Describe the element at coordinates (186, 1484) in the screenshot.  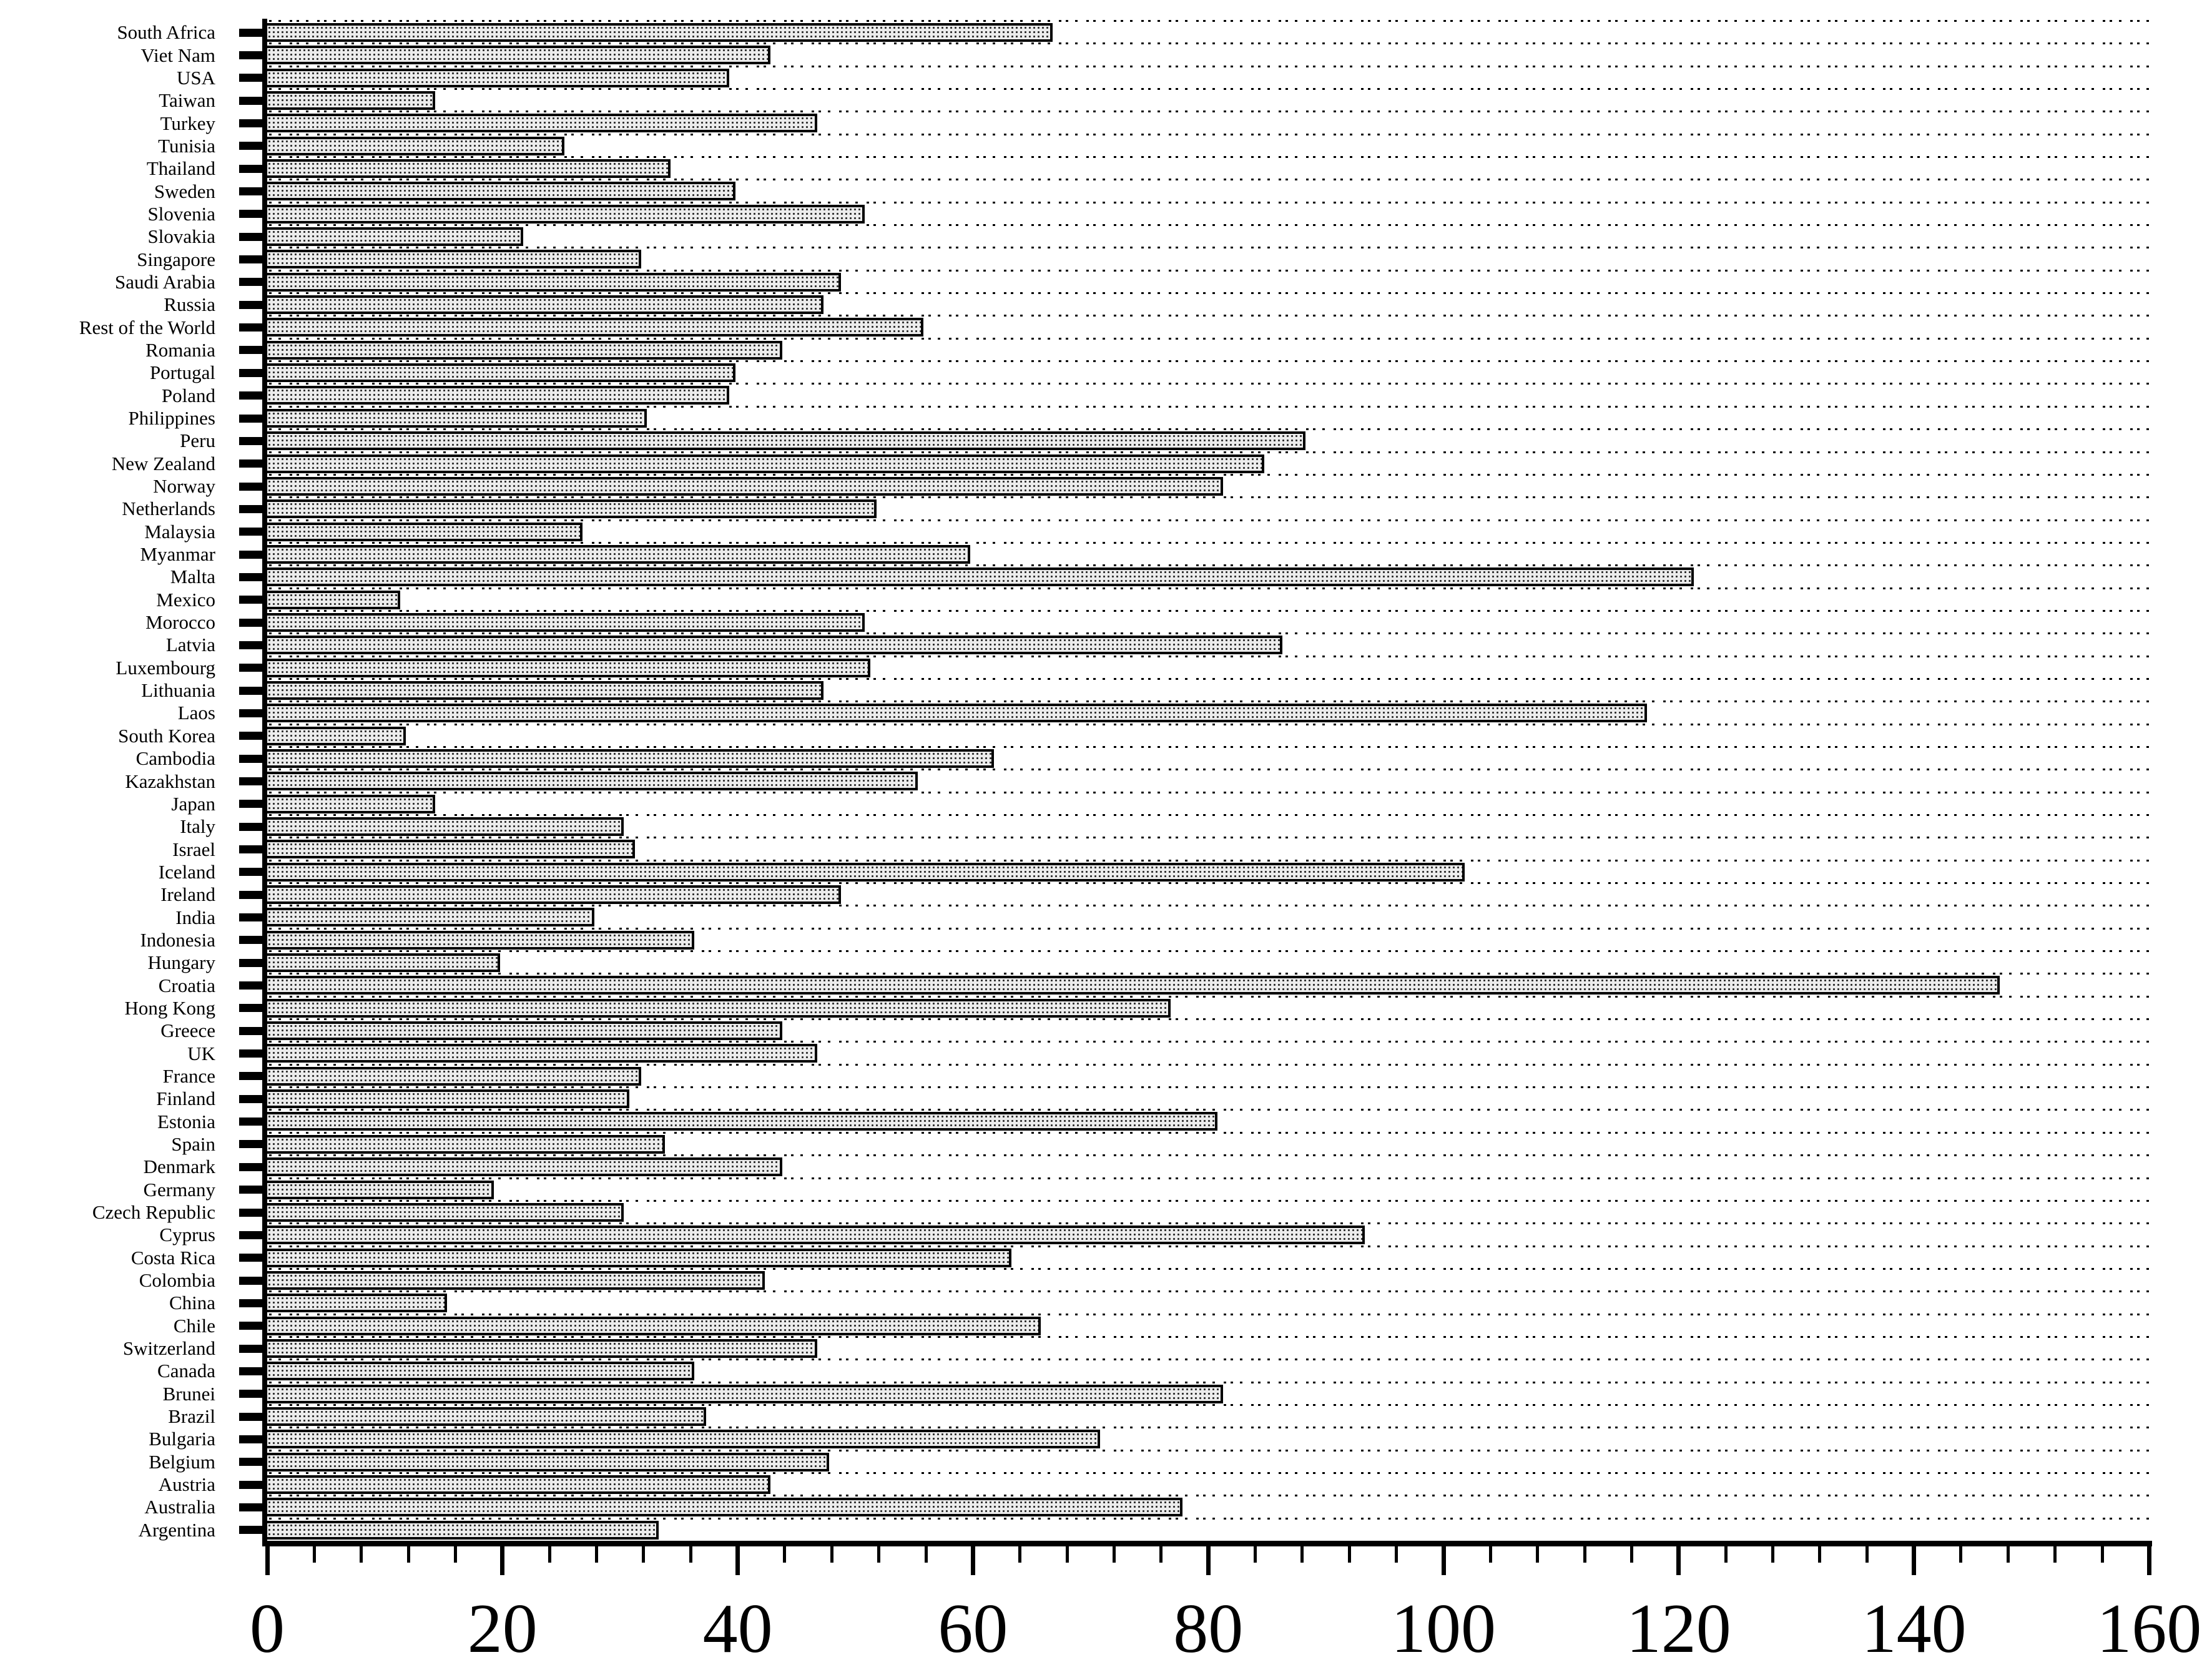
I see `category-label: Austria` at that location.